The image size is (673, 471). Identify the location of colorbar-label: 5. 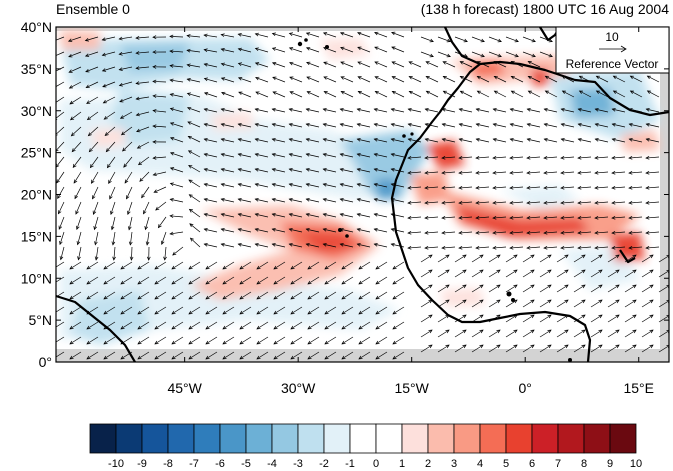
(506, 464).